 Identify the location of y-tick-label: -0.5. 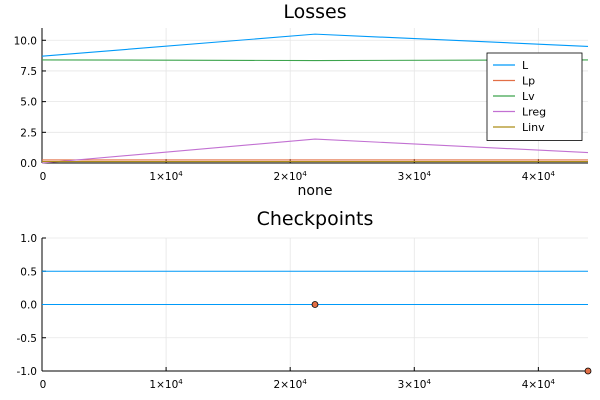
(27, 339).